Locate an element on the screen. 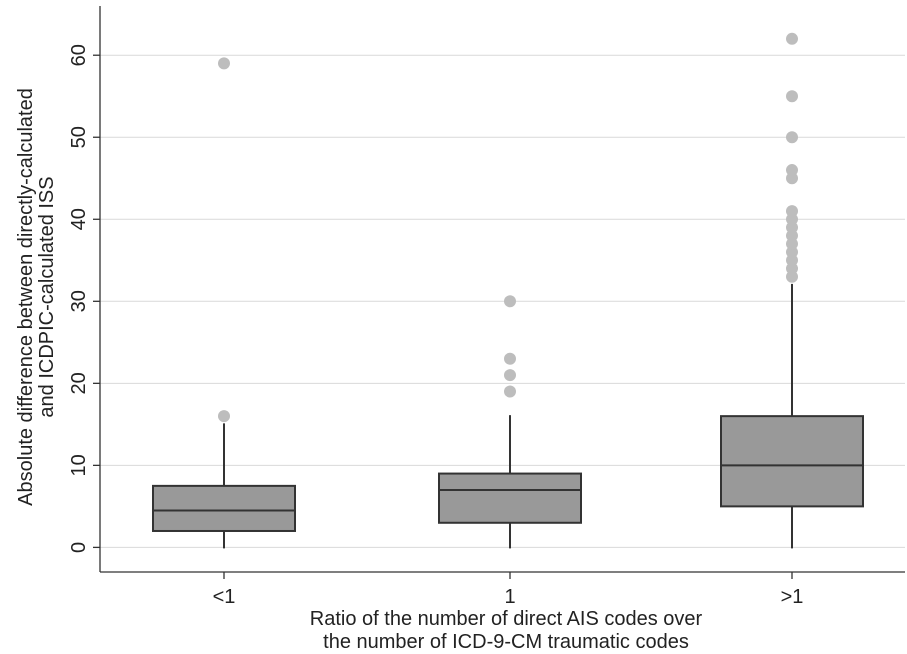 This screenshot has width=907, height=654. y-tick-label: 50 is located at coordinates (79, 137).